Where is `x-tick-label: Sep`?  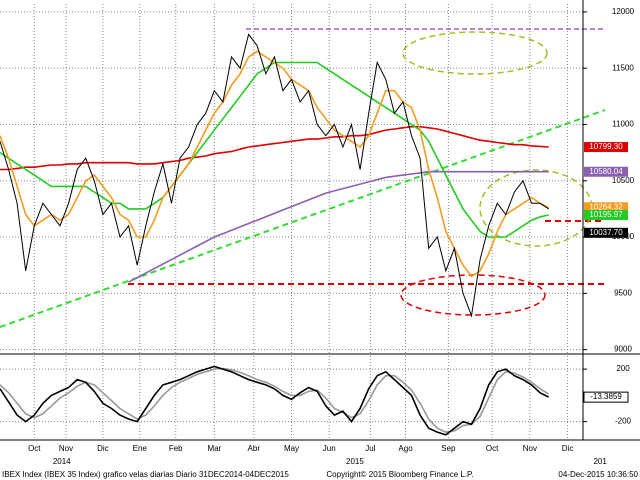 x-tick-label: Sep is located at coordinates (448, 448).